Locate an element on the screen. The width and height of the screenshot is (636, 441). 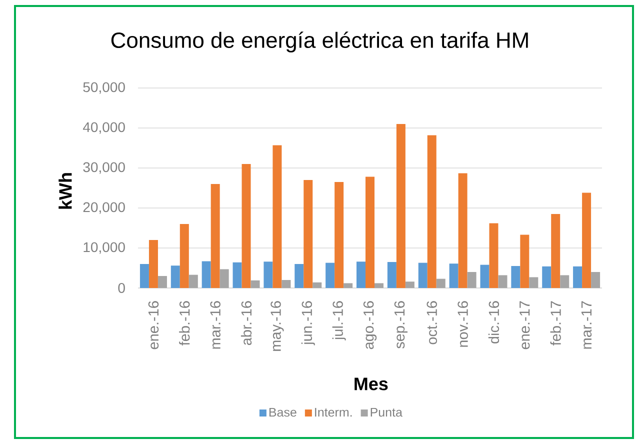
x-axis-title: Mes is located at coordinates (371, 384).